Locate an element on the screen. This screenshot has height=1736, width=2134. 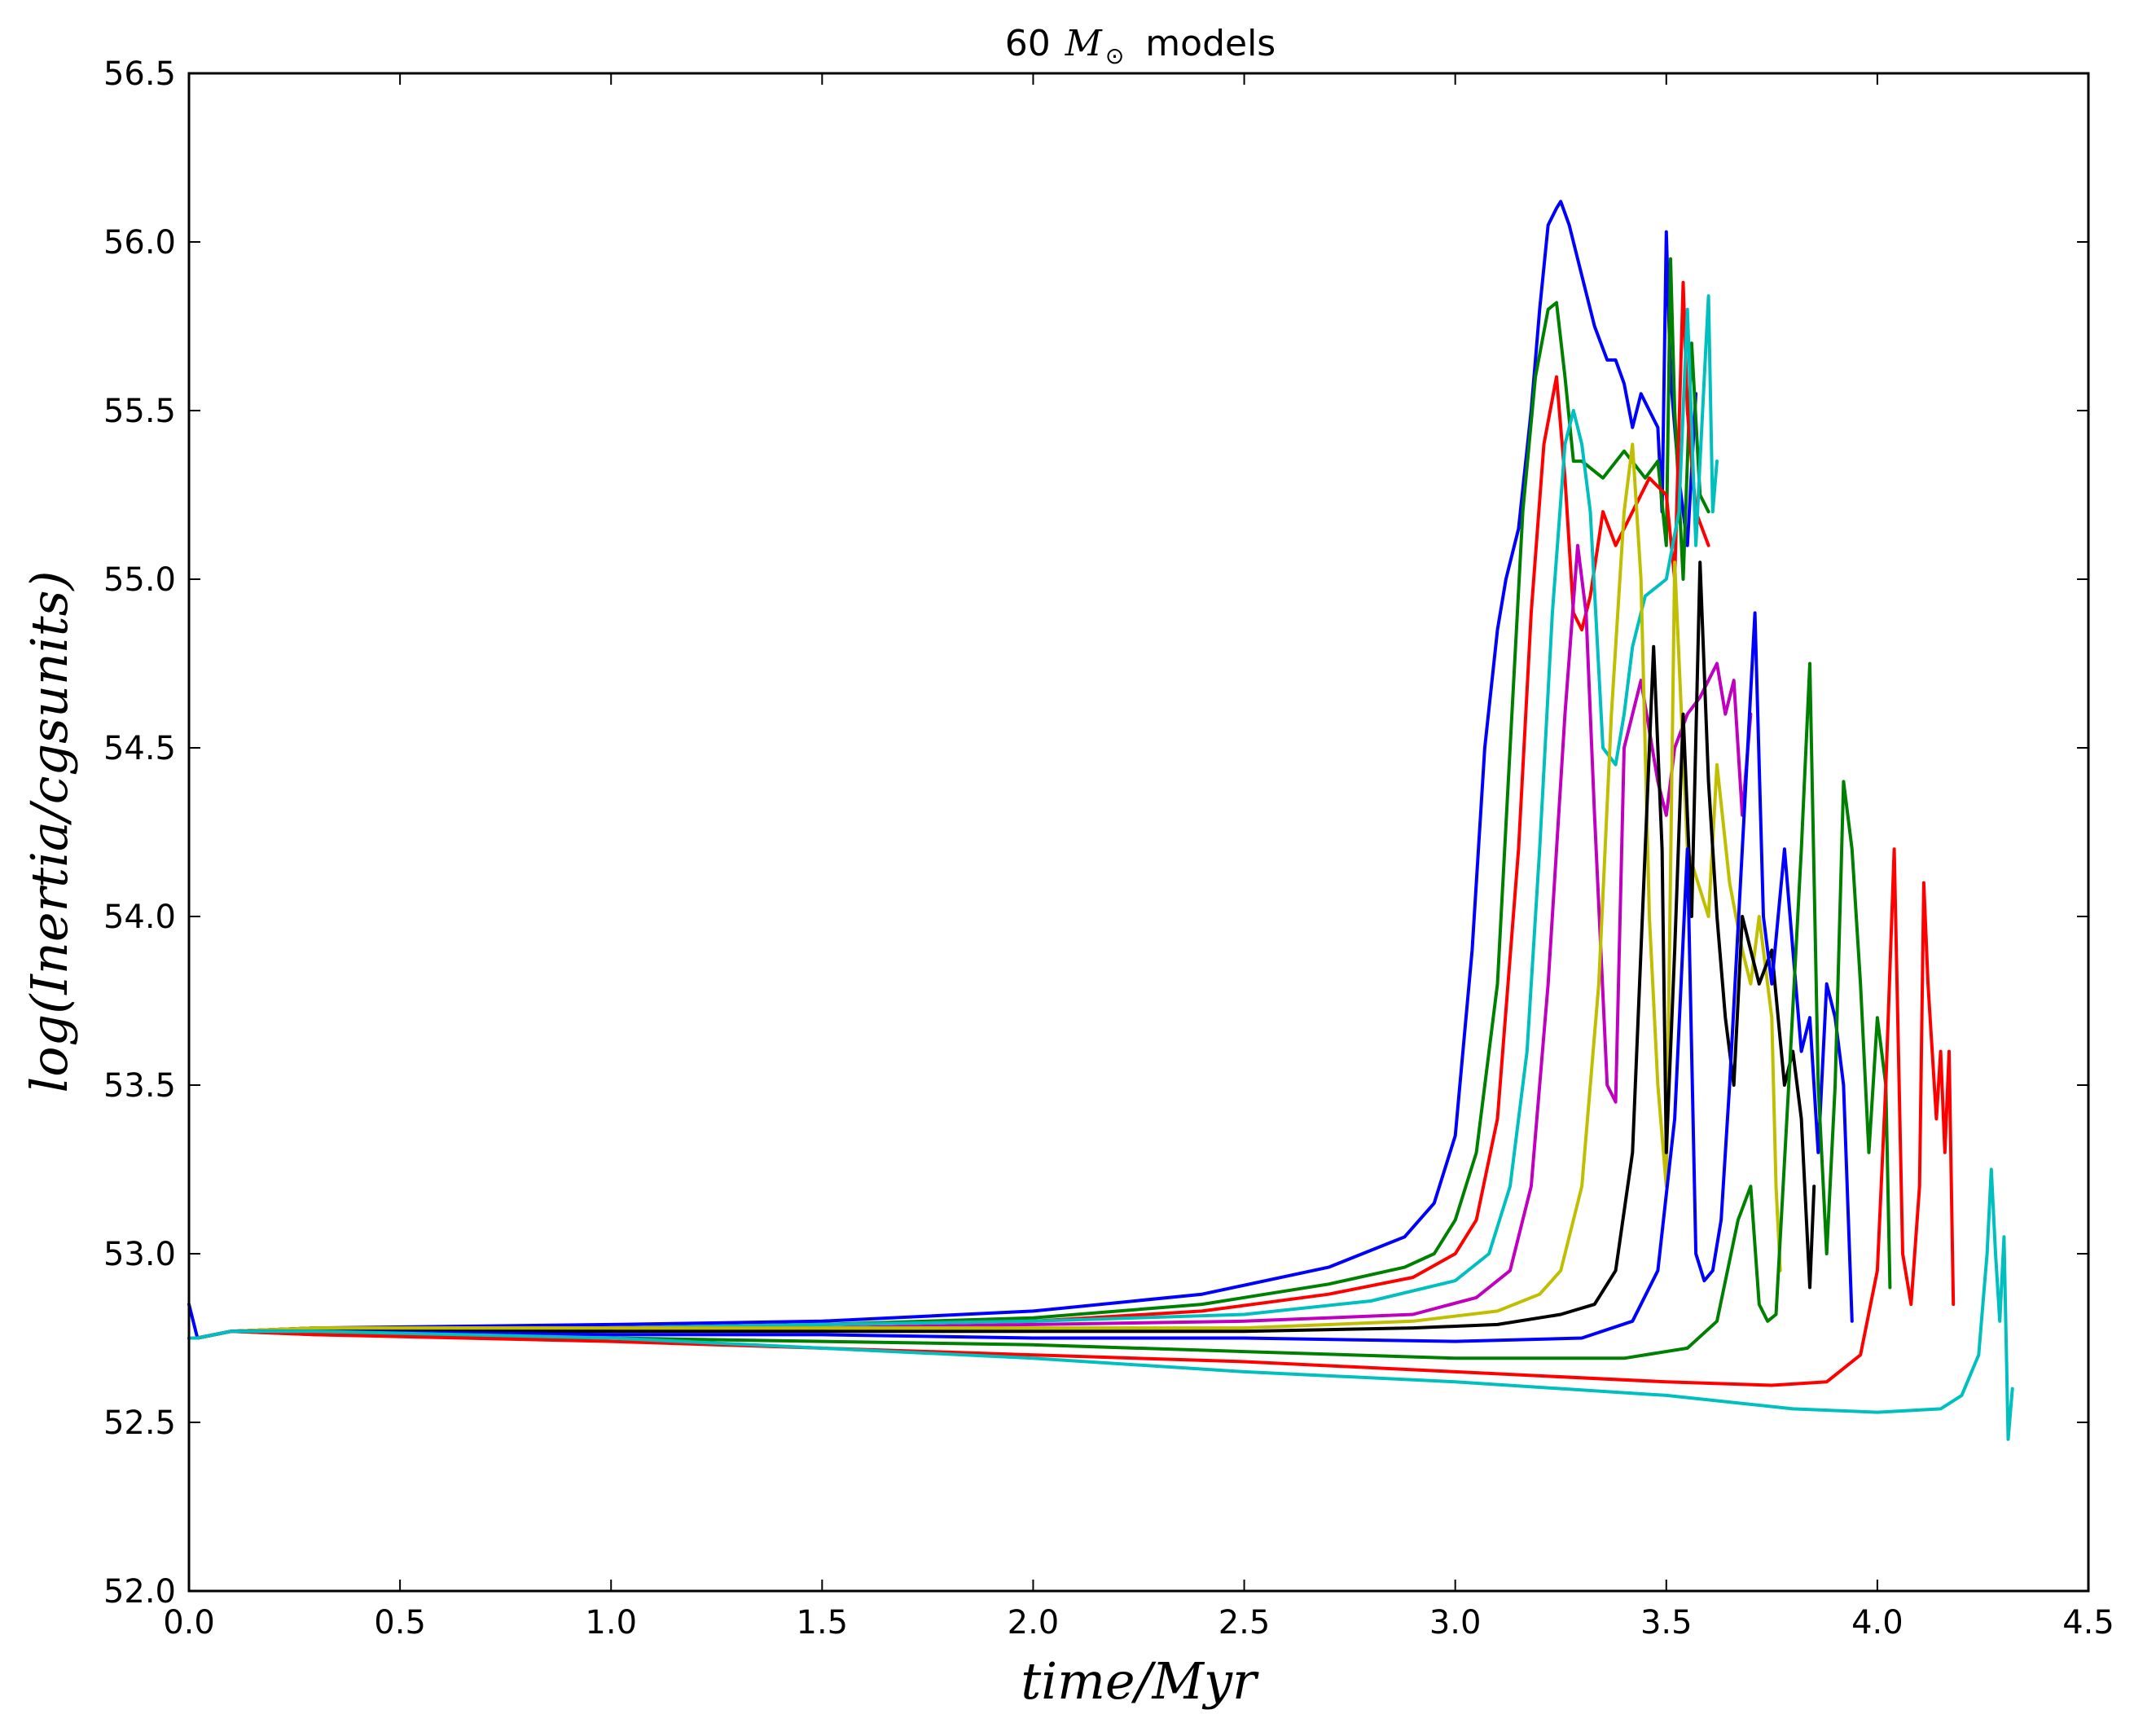
x-tick-label: 2.5 is located at coordinates (1244, 1623).